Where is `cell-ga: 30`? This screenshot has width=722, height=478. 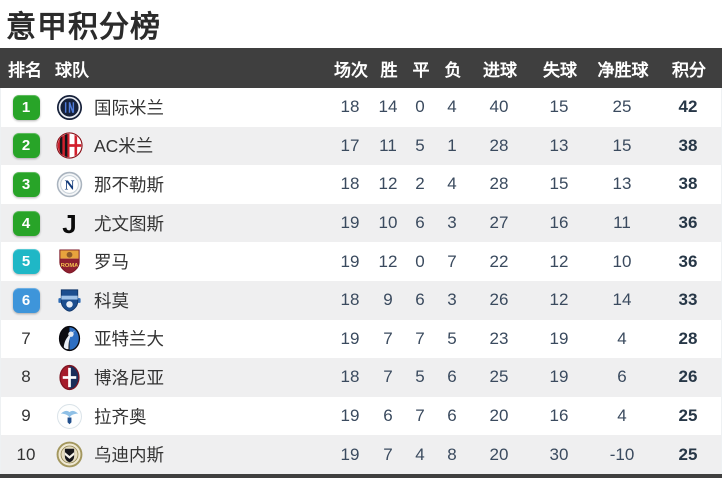 cell-ga: 30 is located at coordinates (559, 454).